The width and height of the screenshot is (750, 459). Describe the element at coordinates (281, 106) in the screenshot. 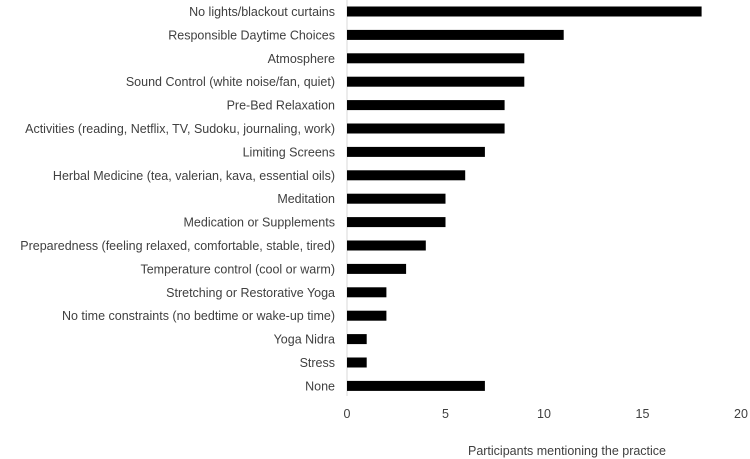

I see `category-label: Pre-Bed Relaxation` at that location.